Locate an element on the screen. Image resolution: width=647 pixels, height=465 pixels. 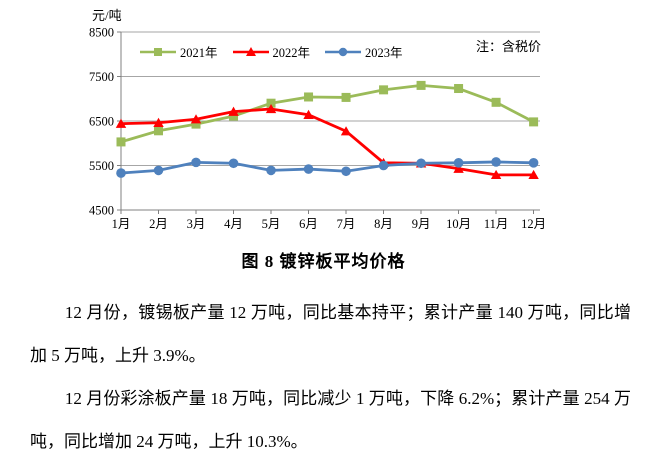
y-axis-unit-label: 元/吨 is located at coordinates (107, 15).